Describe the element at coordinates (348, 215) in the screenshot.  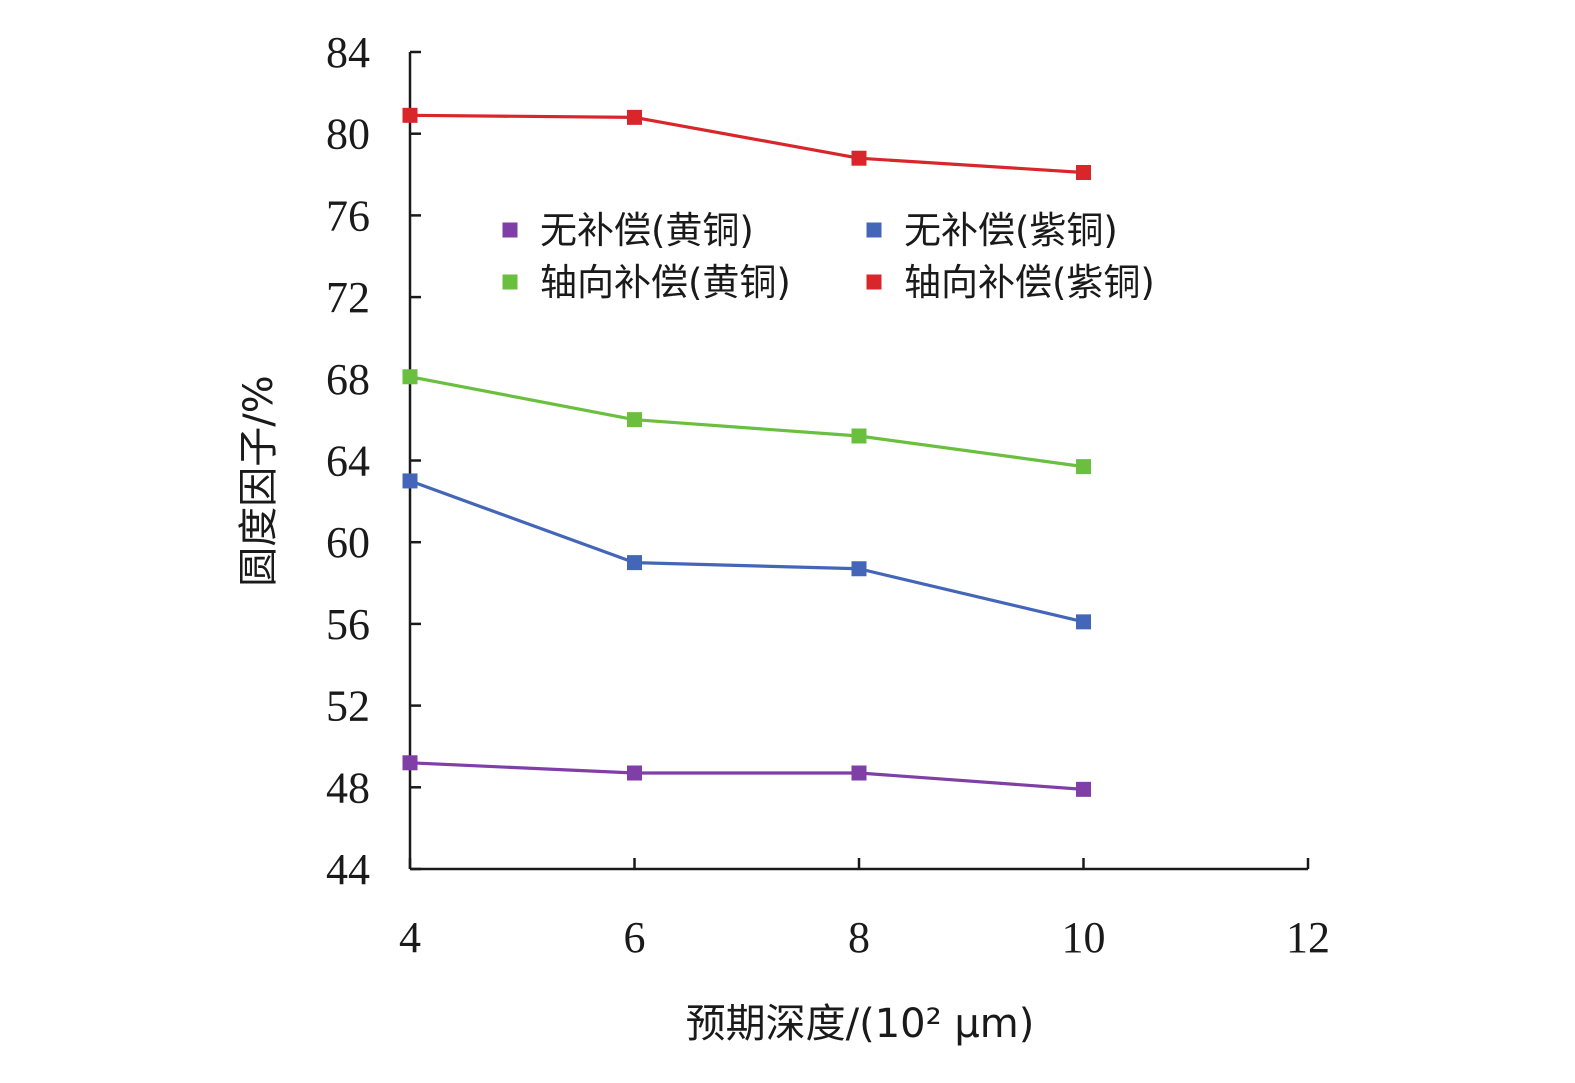
I see `y-tick-label: 76` at that location.